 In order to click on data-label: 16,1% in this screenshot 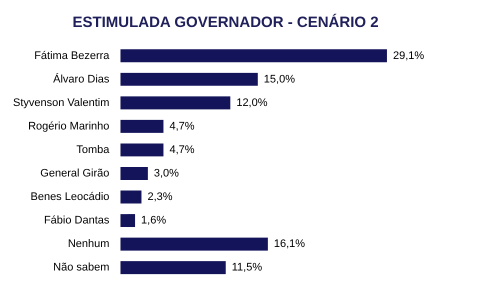, I will do `click(290, 244)`.